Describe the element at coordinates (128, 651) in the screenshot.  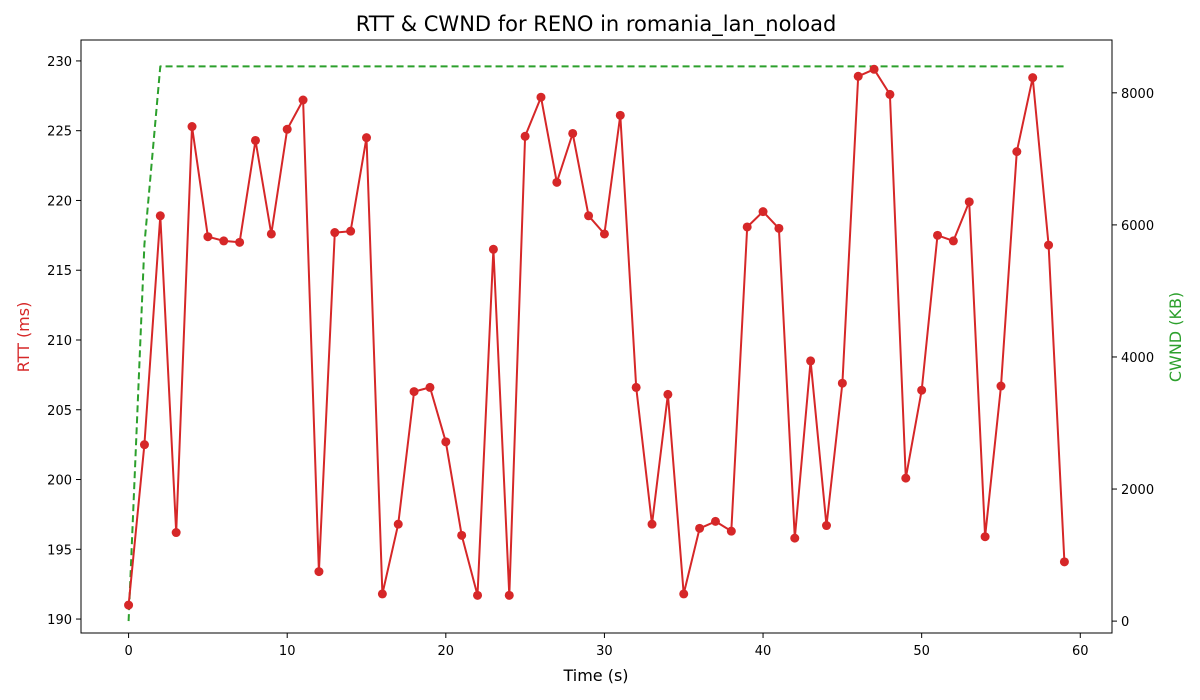
I see `x-tick-label: 0` at that location.